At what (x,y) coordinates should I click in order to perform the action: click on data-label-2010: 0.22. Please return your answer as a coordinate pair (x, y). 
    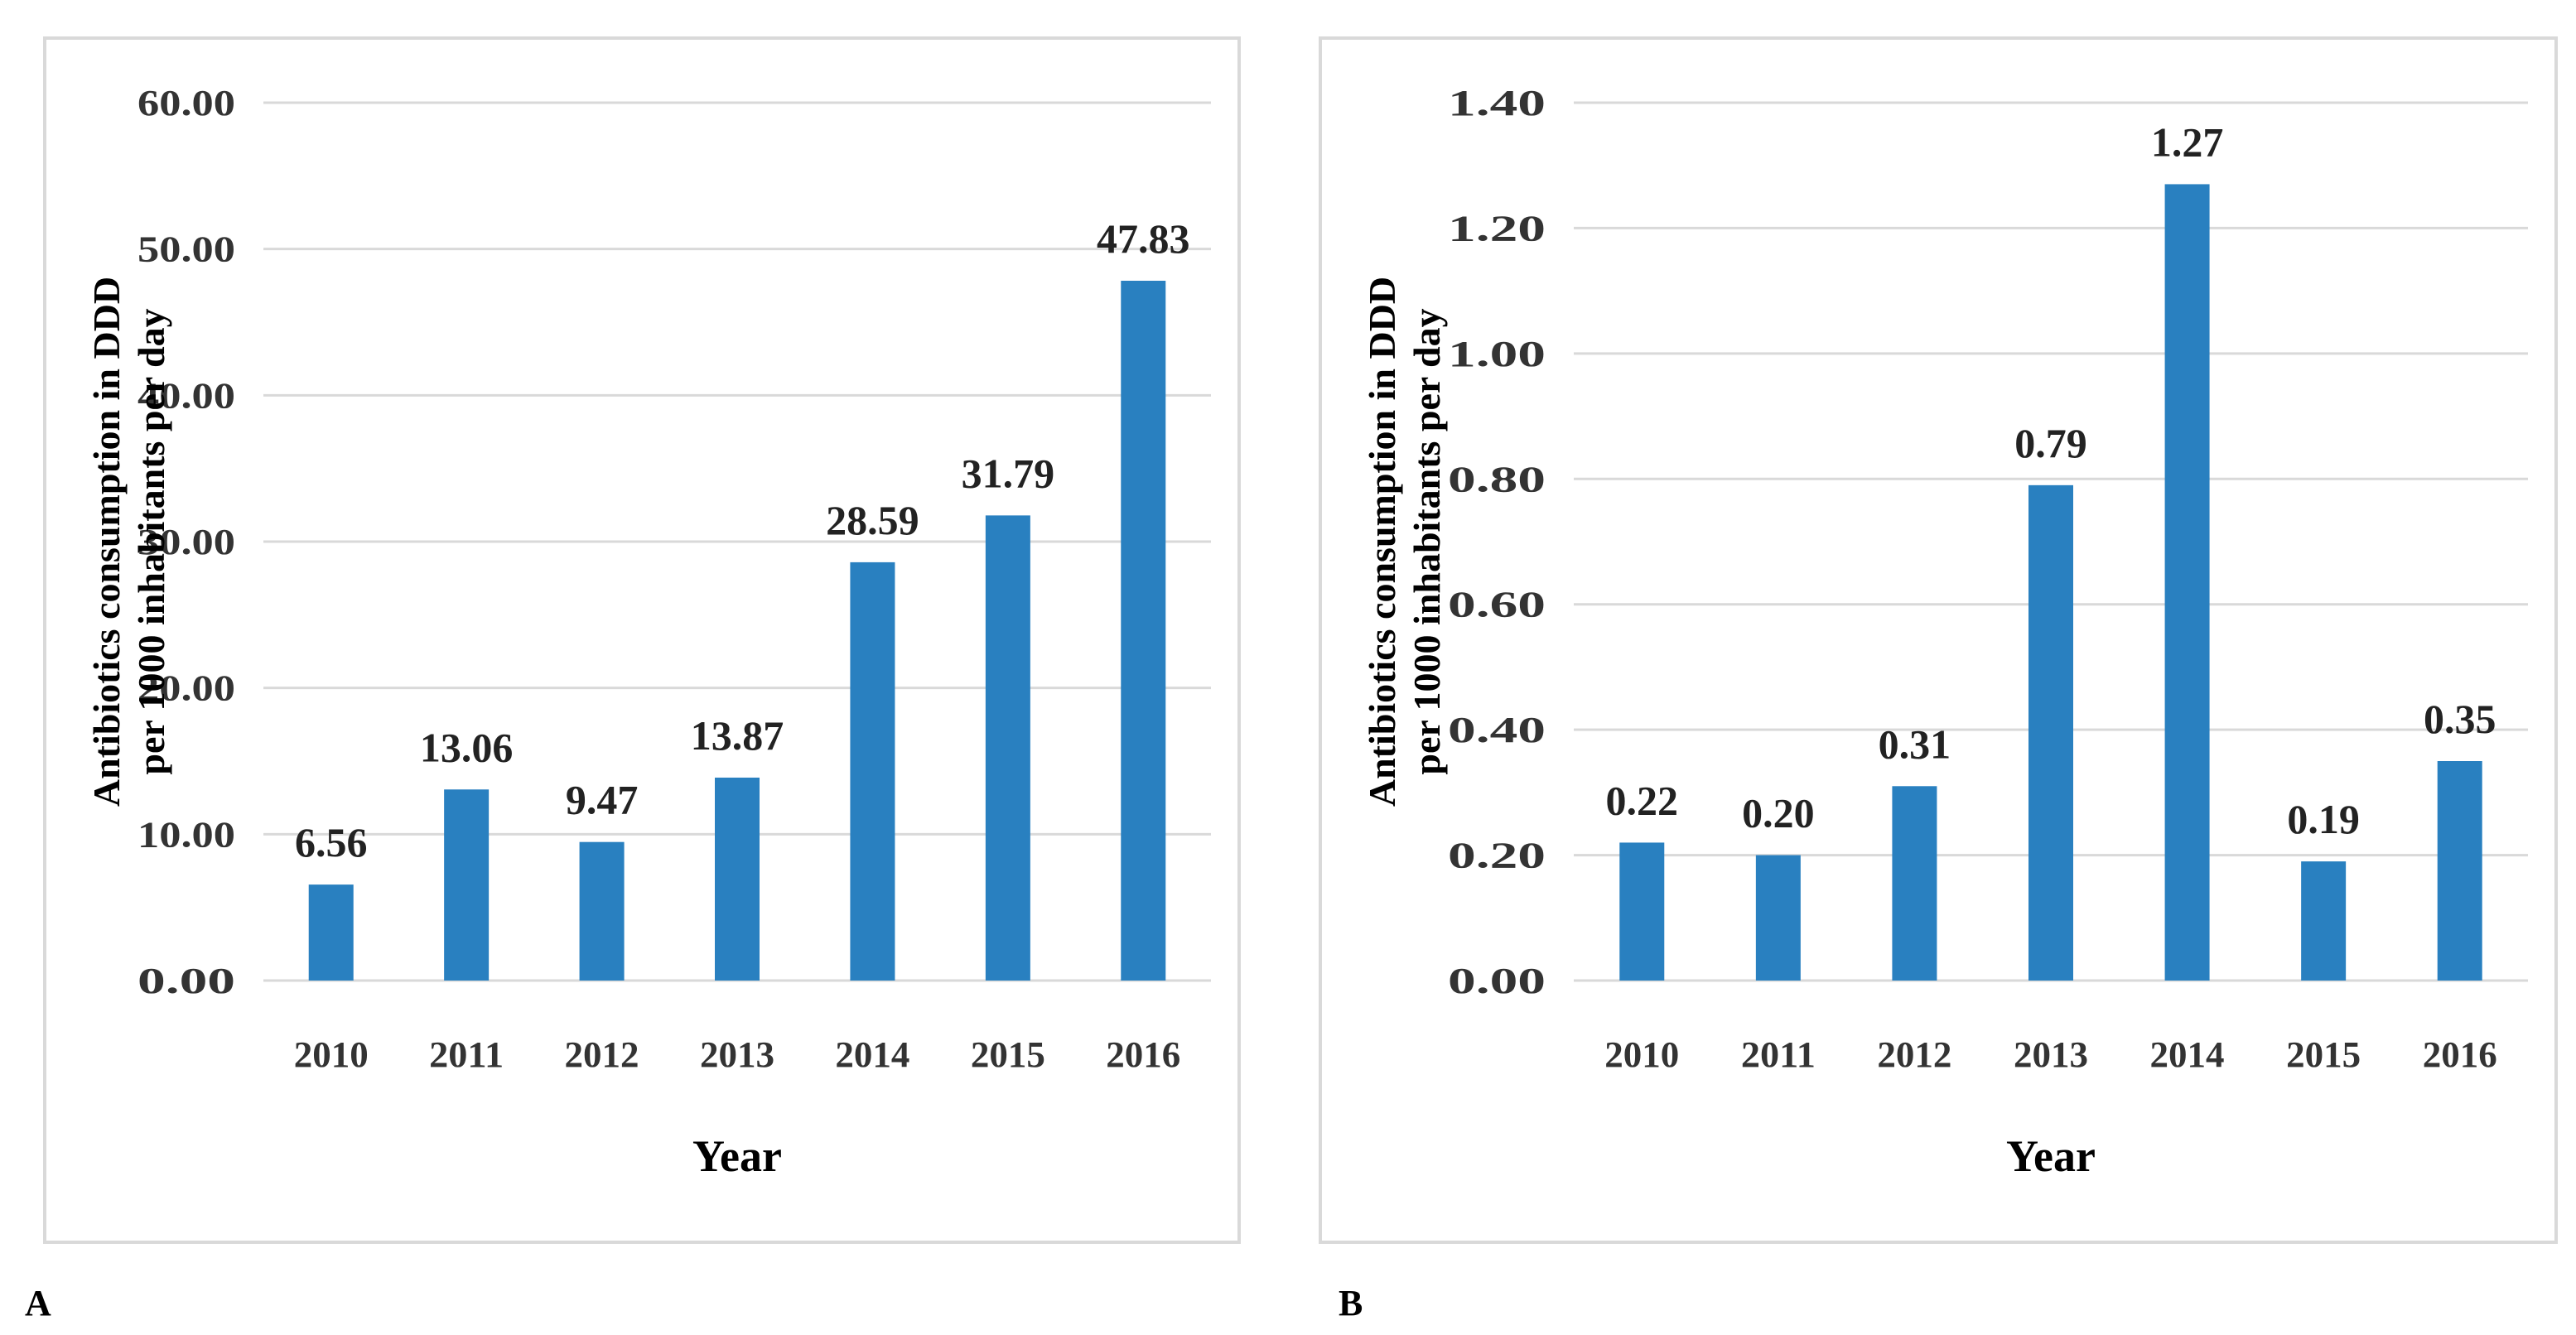
    Looking at the image, I should click on (1643, 800).